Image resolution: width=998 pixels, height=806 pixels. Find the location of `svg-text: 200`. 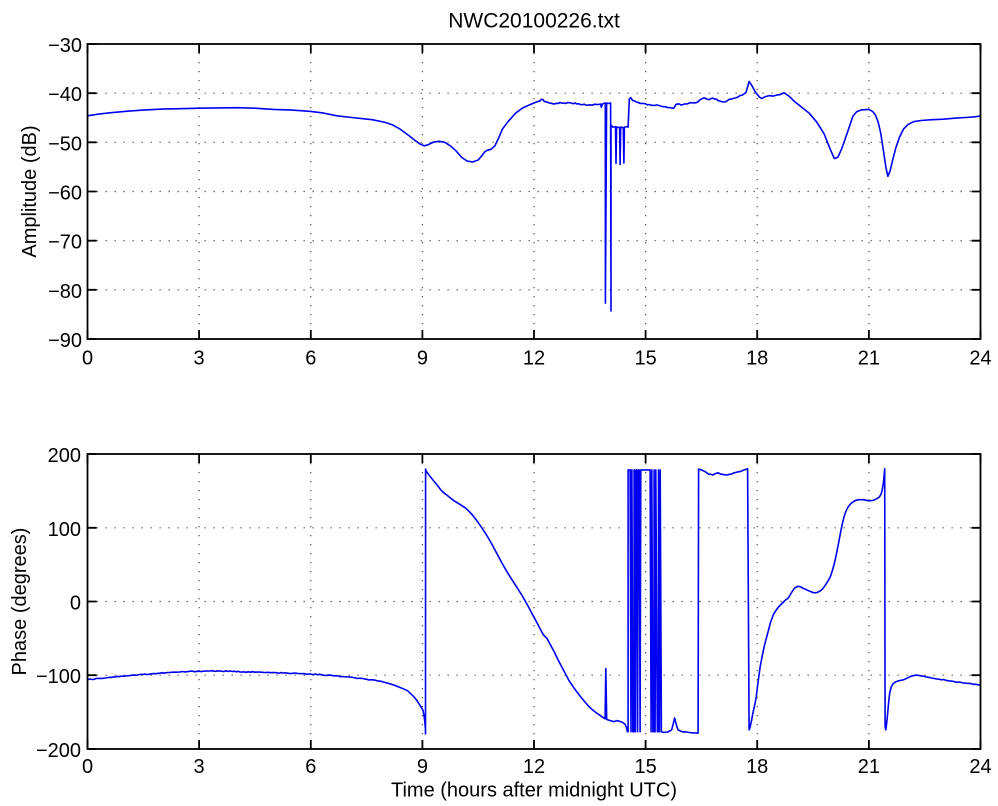

svg-text: 200 is located at coordinates (64, 456).